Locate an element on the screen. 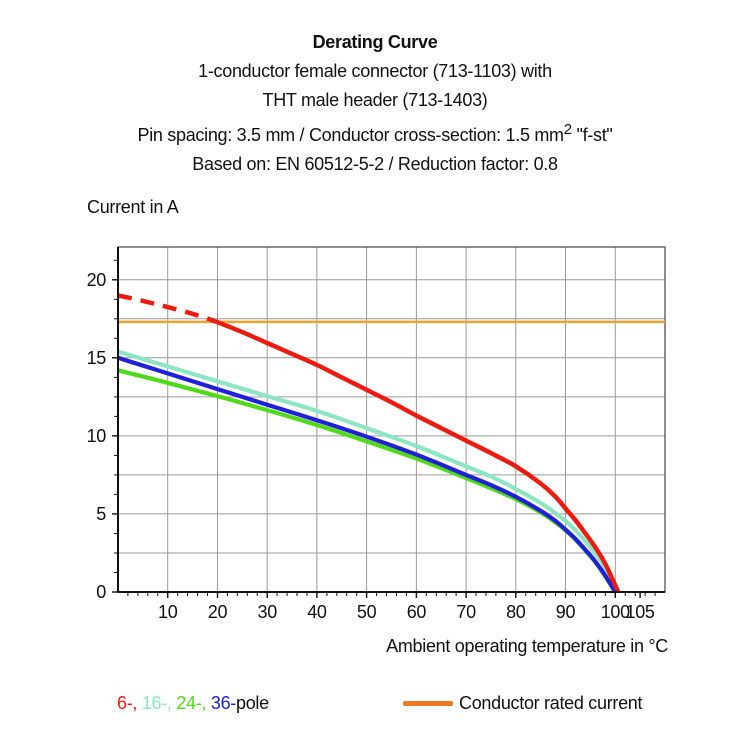  x-tick-label: 60 is located at coordinates (417, 612).